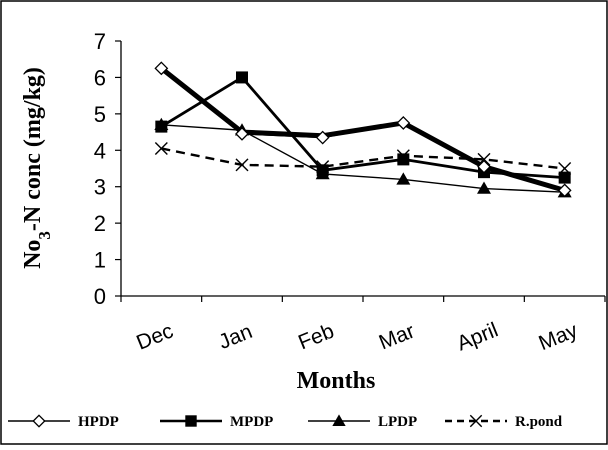 This screenshot has height=450, width=608. I want to click on y-axis-title: No3-N conc (mg/kg), so click(37, 168).